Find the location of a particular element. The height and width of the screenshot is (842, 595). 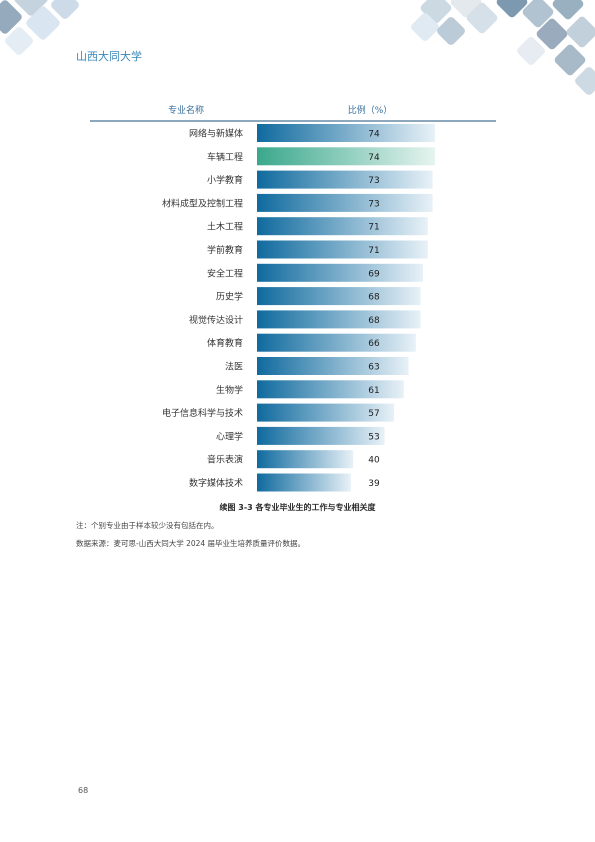

source-text: 数据来源：麦可思-山西大同大学 2024 届毕业生培养质量评价数据。 is located at coordinates (191, 543).